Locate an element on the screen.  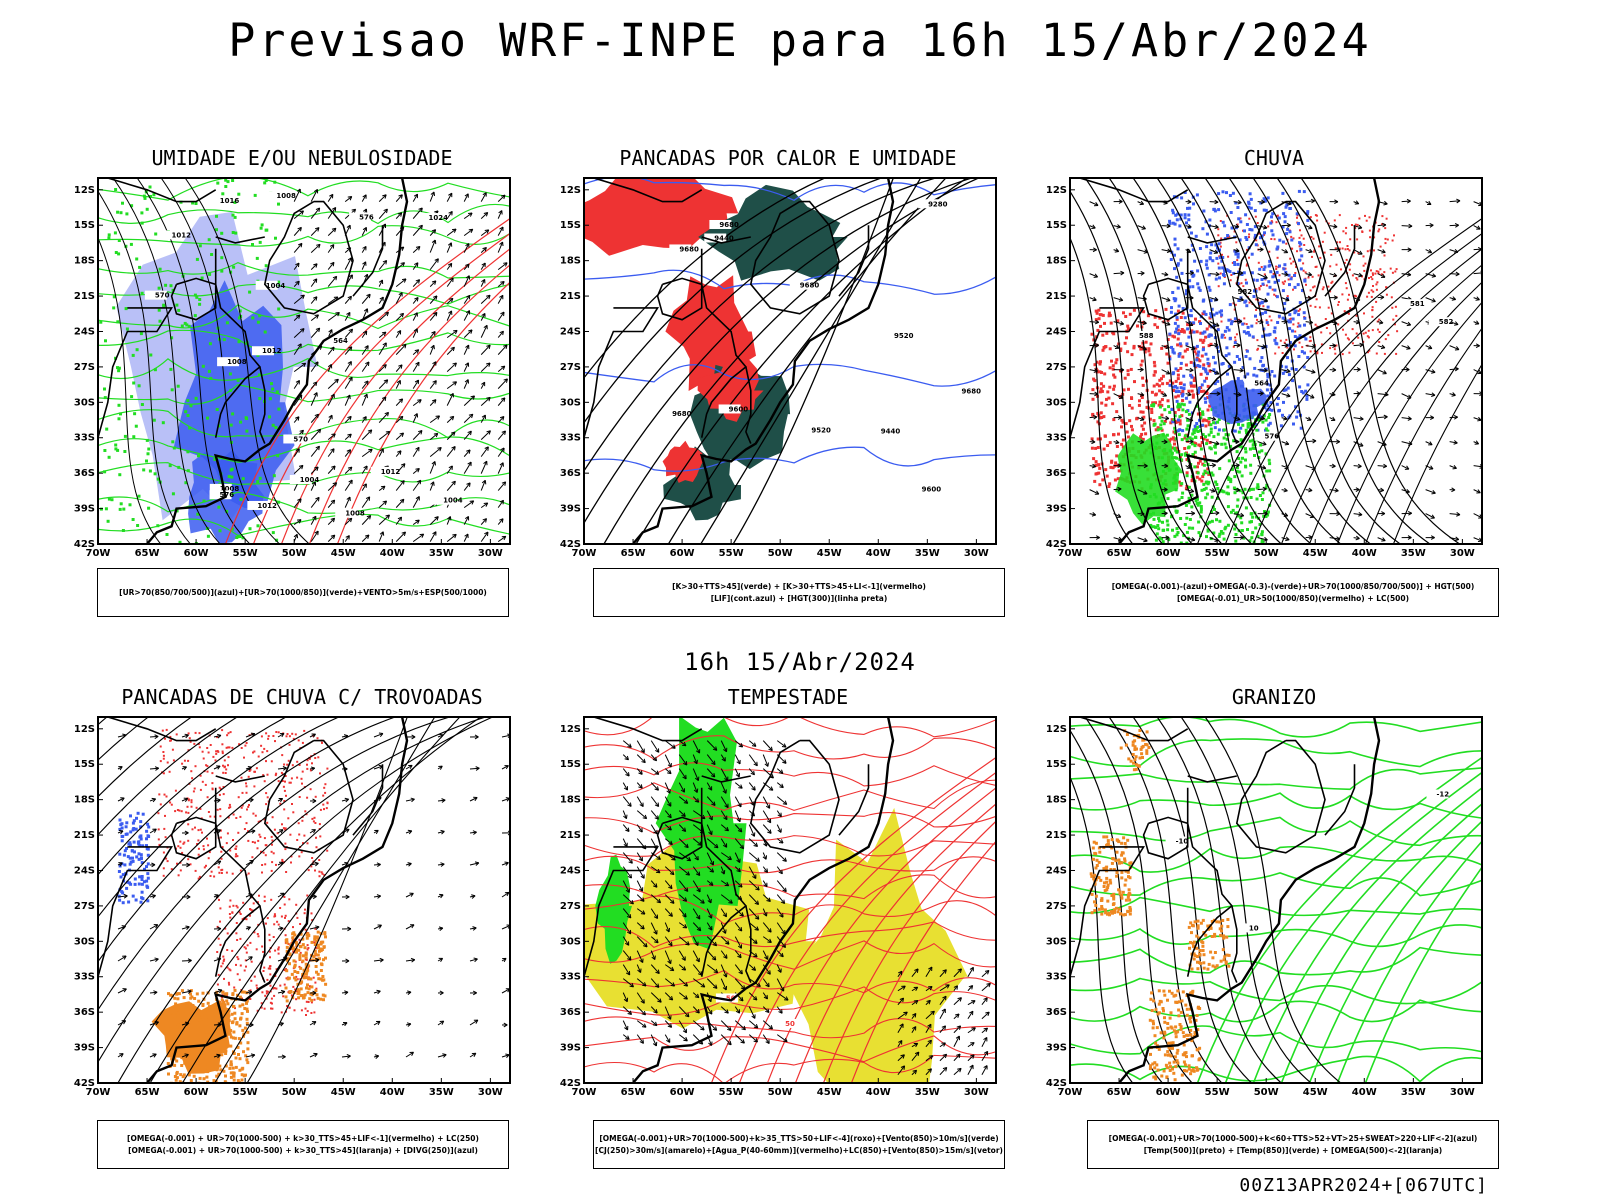
lat-tick-label: 42S is located at coordinates (1056, 544).